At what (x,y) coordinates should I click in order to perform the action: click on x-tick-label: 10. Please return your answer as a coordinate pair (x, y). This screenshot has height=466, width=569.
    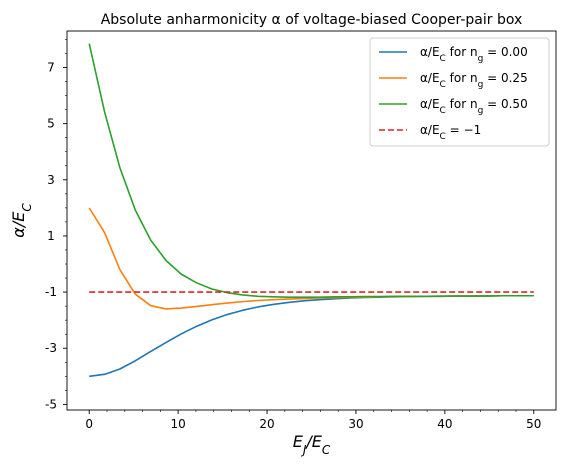
    Looking at the image, I should click on (177, 424).